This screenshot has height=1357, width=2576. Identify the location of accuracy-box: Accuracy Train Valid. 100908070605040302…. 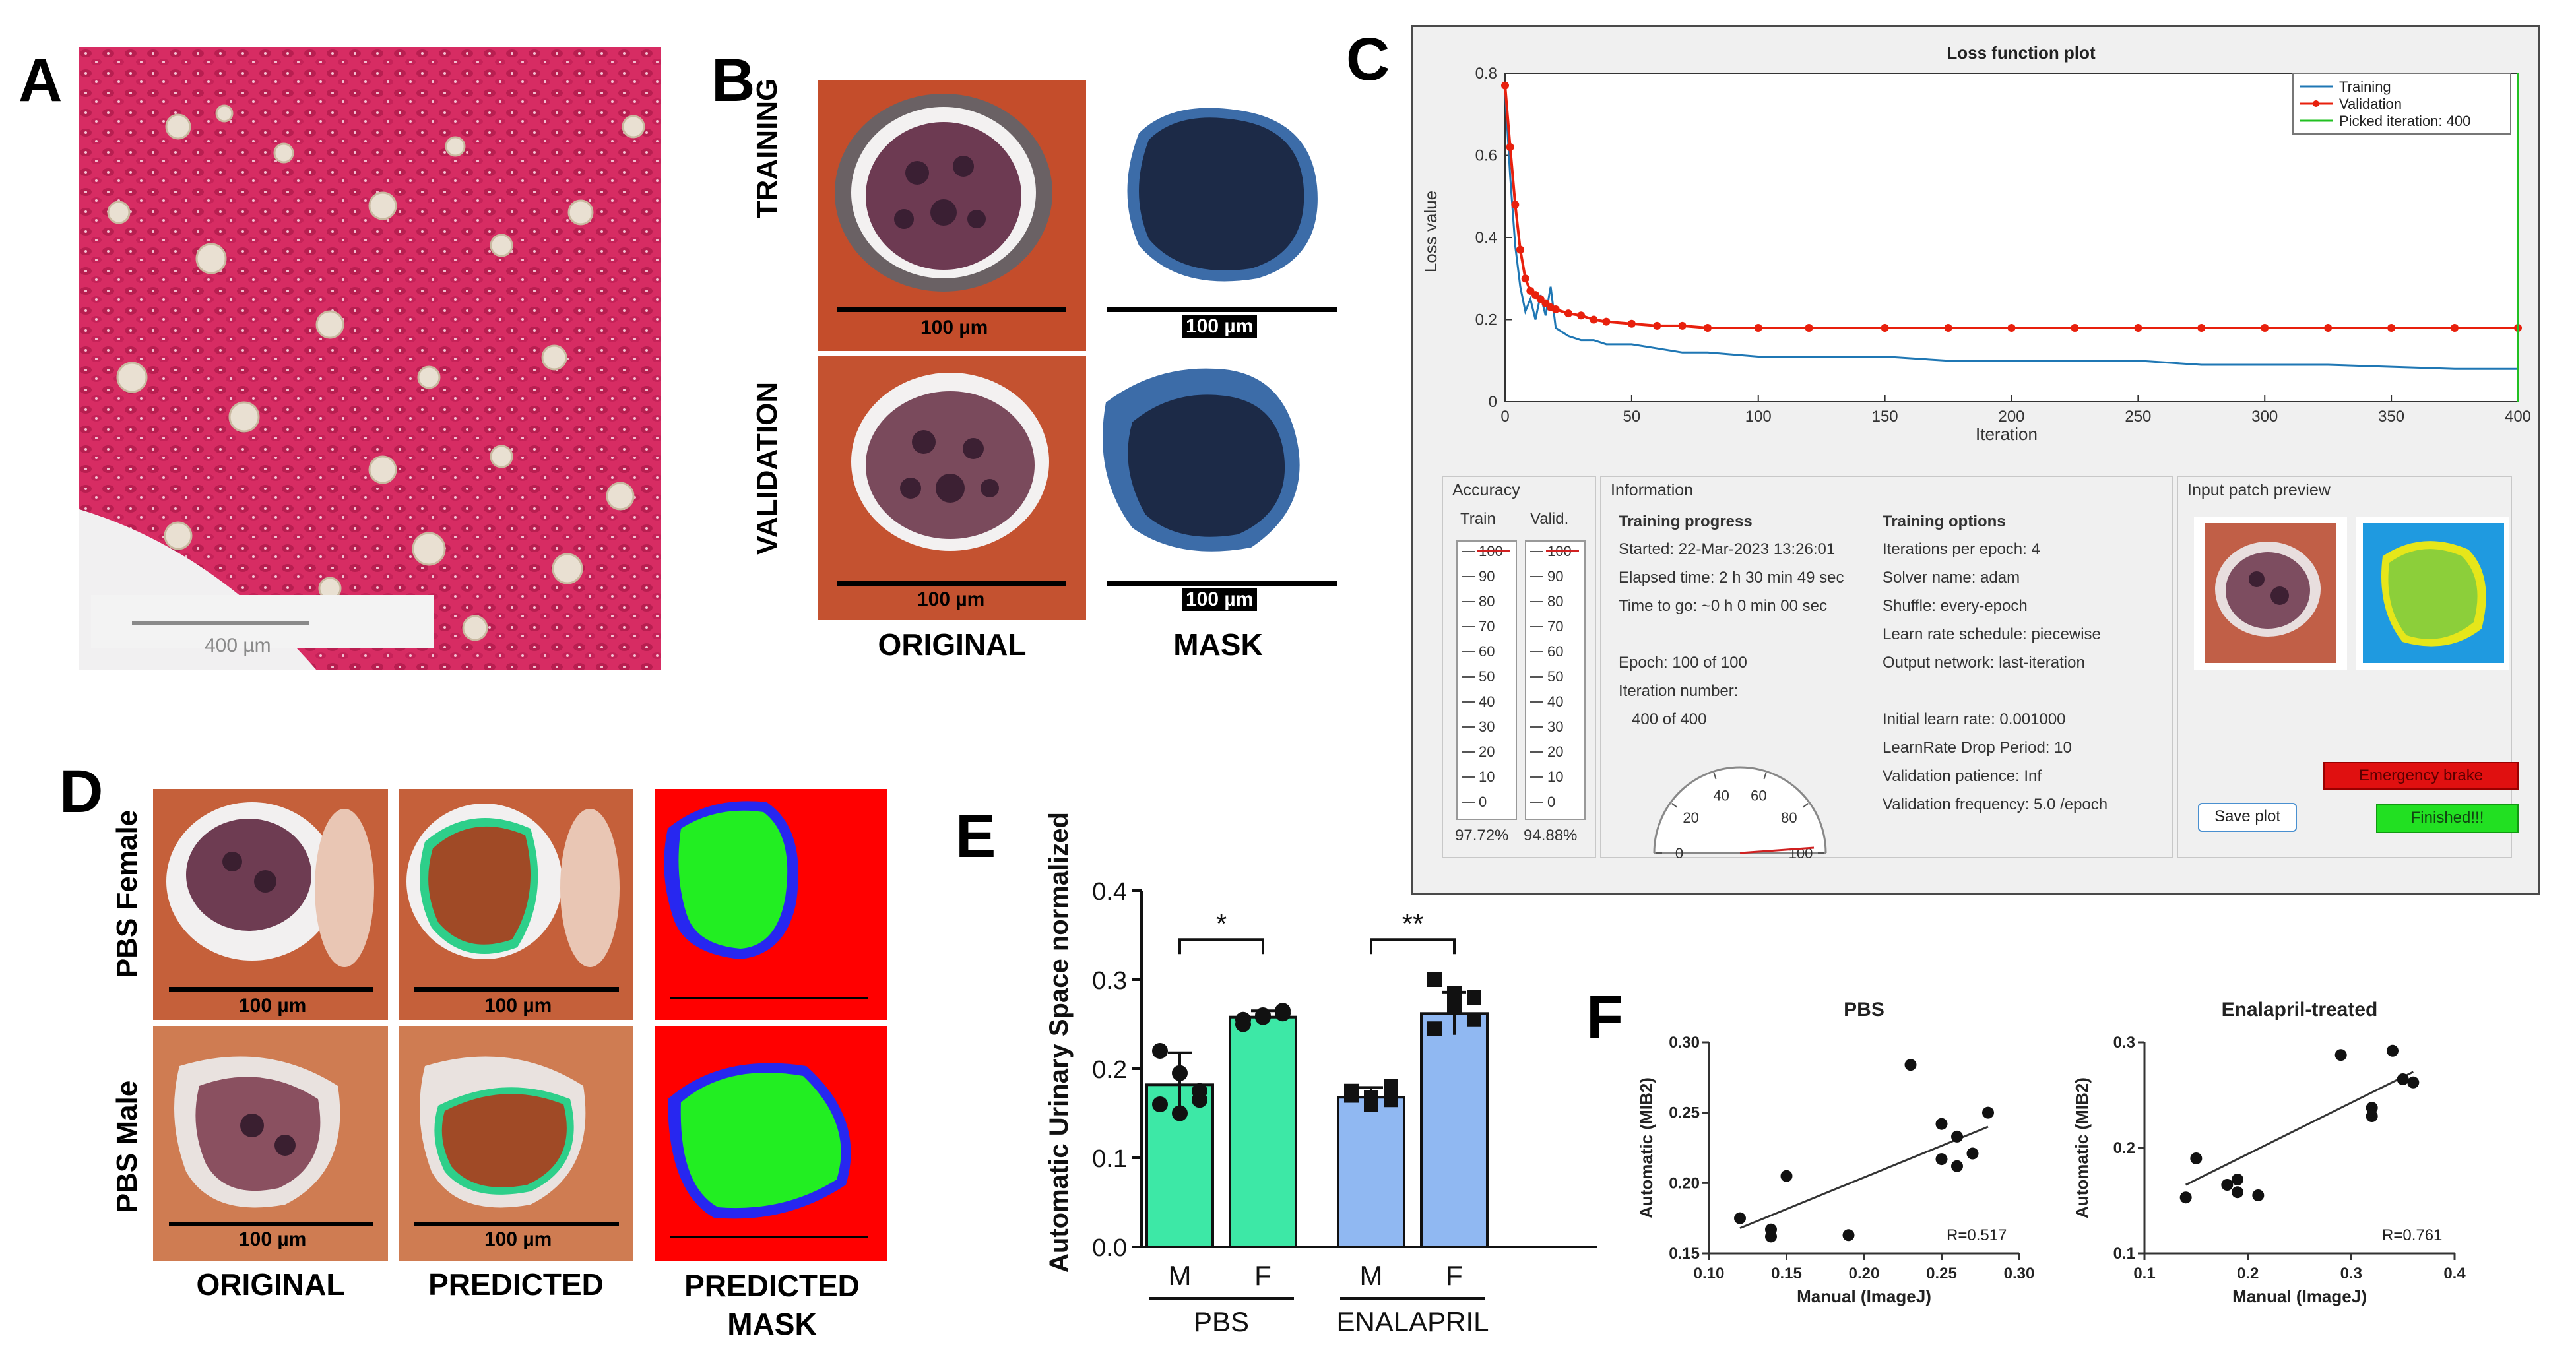
(1519, 667).